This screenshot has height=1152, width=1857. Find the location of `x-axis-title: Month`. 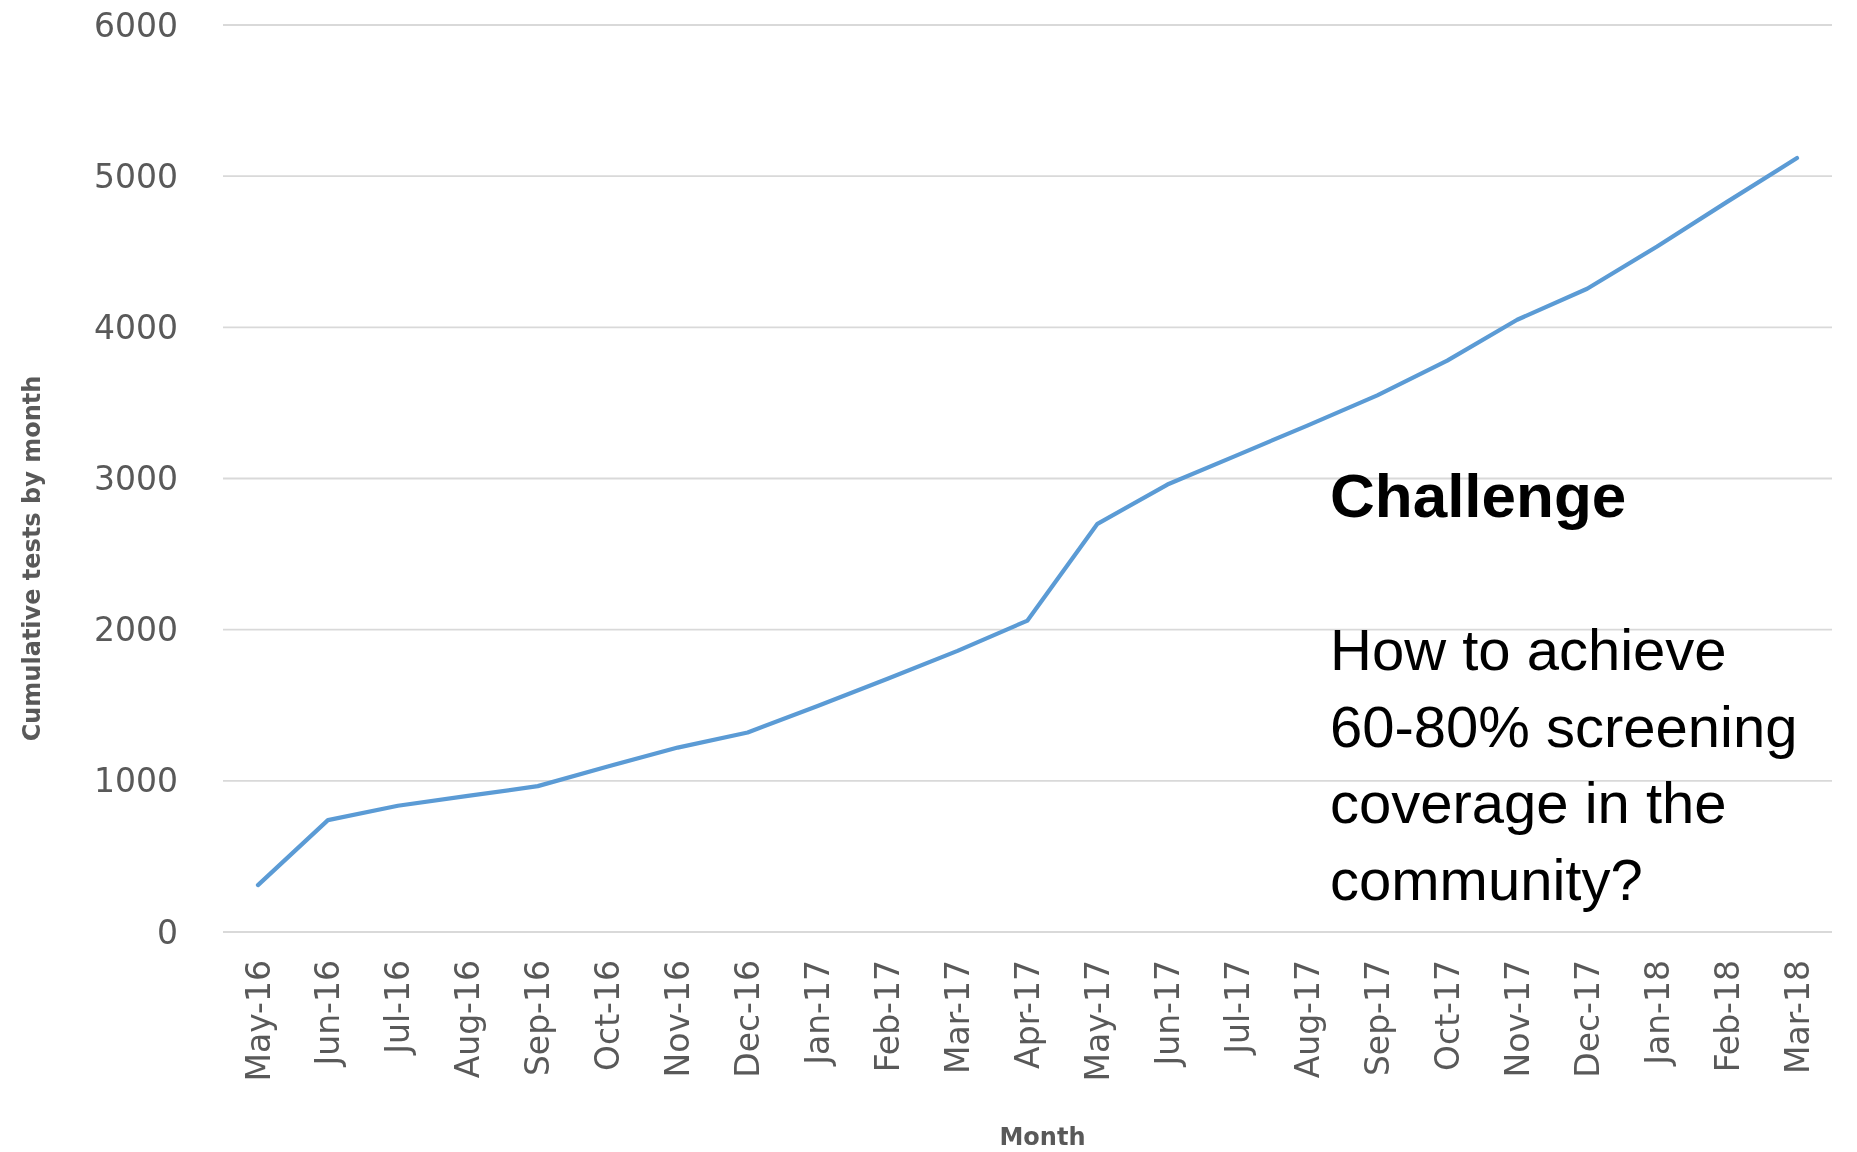

x-axis-title: Month is located at coordinates (1042, 1137).